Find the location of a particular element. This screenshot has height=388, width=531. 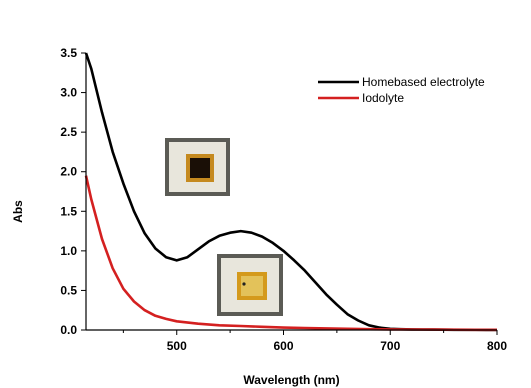

x-tick-label: 600 is located at coordinates (283, 346).